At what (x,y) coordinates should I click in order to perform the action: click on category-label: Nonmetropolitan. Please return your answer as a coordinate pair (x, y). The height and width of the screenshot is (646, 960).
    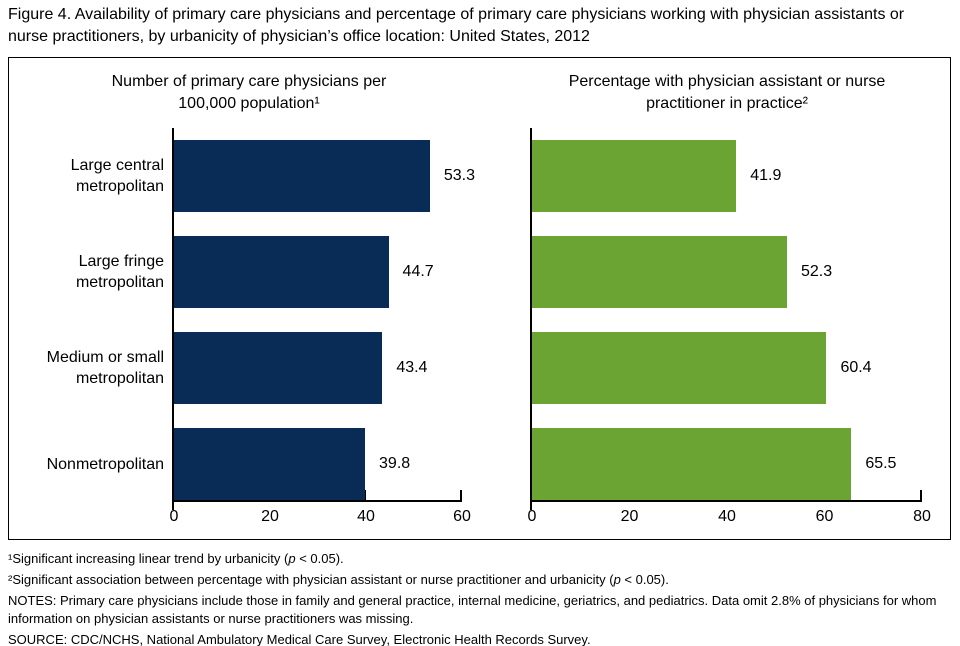
    Looking at the image, I should click on (86, 464).